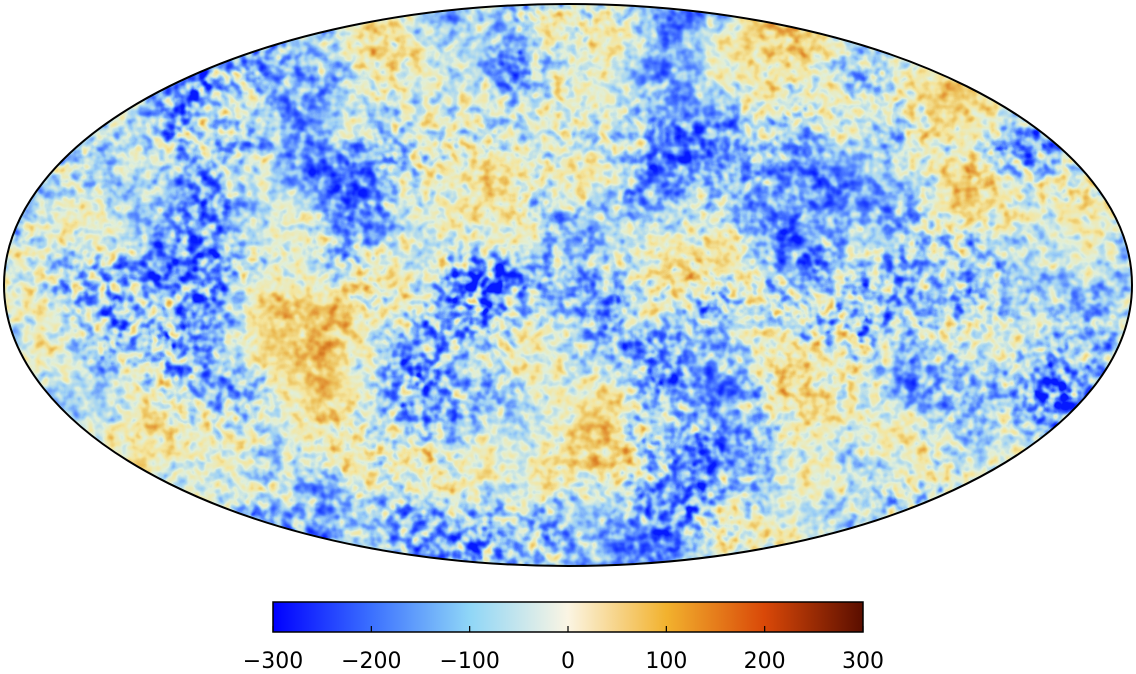 This screenshot has height=674, width=1136. I want to click on colorbar-tick-label: 0, so click(568, 661).